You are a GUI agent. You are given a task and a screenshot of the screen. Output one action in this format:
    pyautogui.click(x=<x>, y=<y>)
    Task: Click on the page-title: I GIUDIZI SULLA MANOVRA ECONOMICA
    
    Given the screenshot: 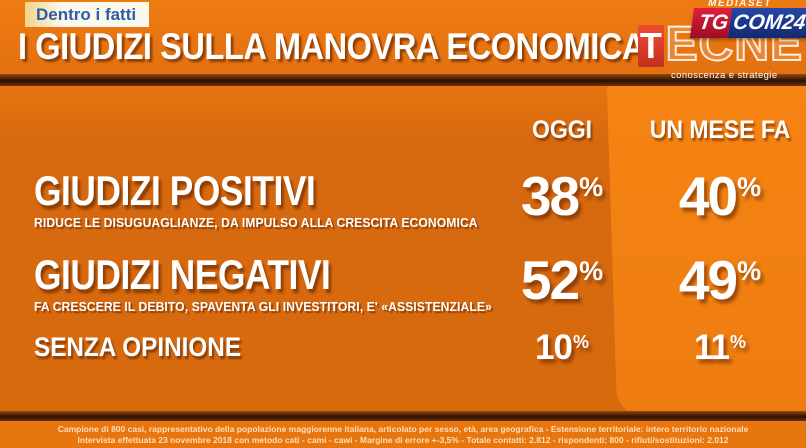 What is the action you would take?
    pyautogui.click(x=332, y=46)
    